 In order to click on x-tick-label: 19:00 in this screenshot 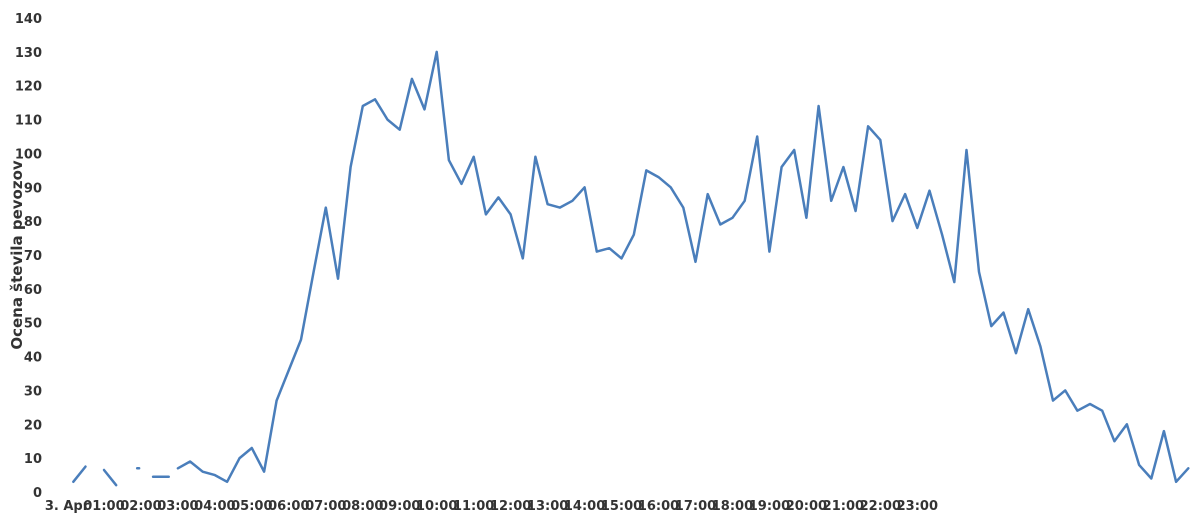, I will do `click(769, 506)`.